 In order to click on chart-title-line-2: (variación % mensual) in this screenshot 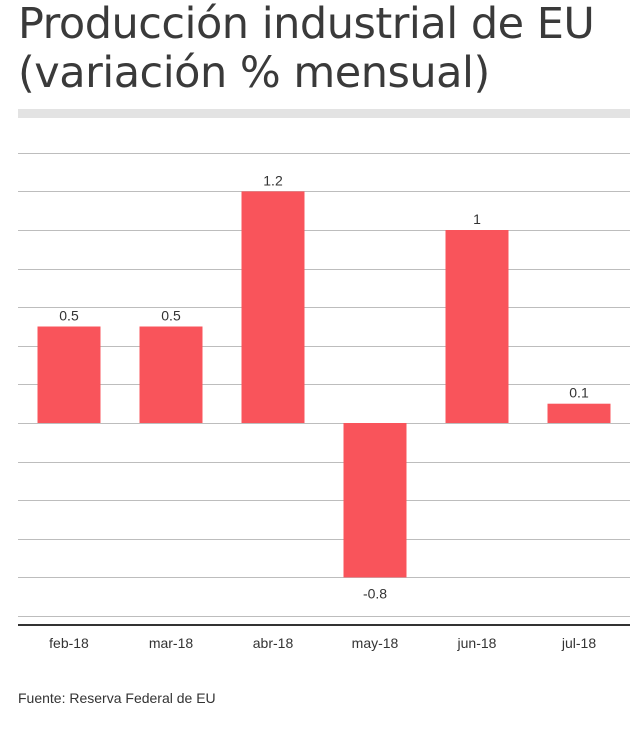, I will do `click(254, 73)`.